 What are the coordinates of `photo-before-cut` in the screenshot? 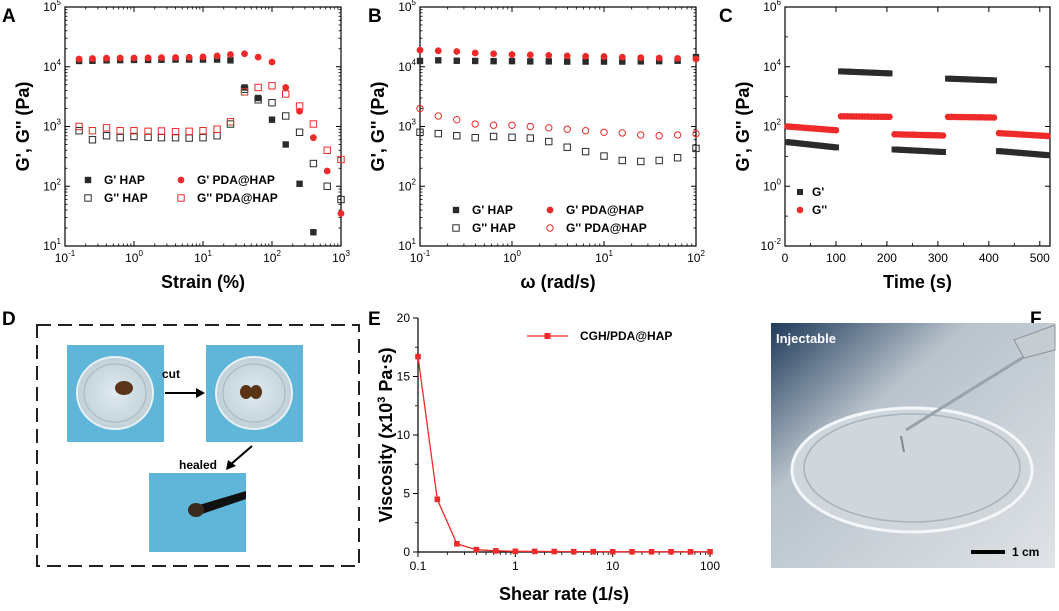 It's located at (115, 393).